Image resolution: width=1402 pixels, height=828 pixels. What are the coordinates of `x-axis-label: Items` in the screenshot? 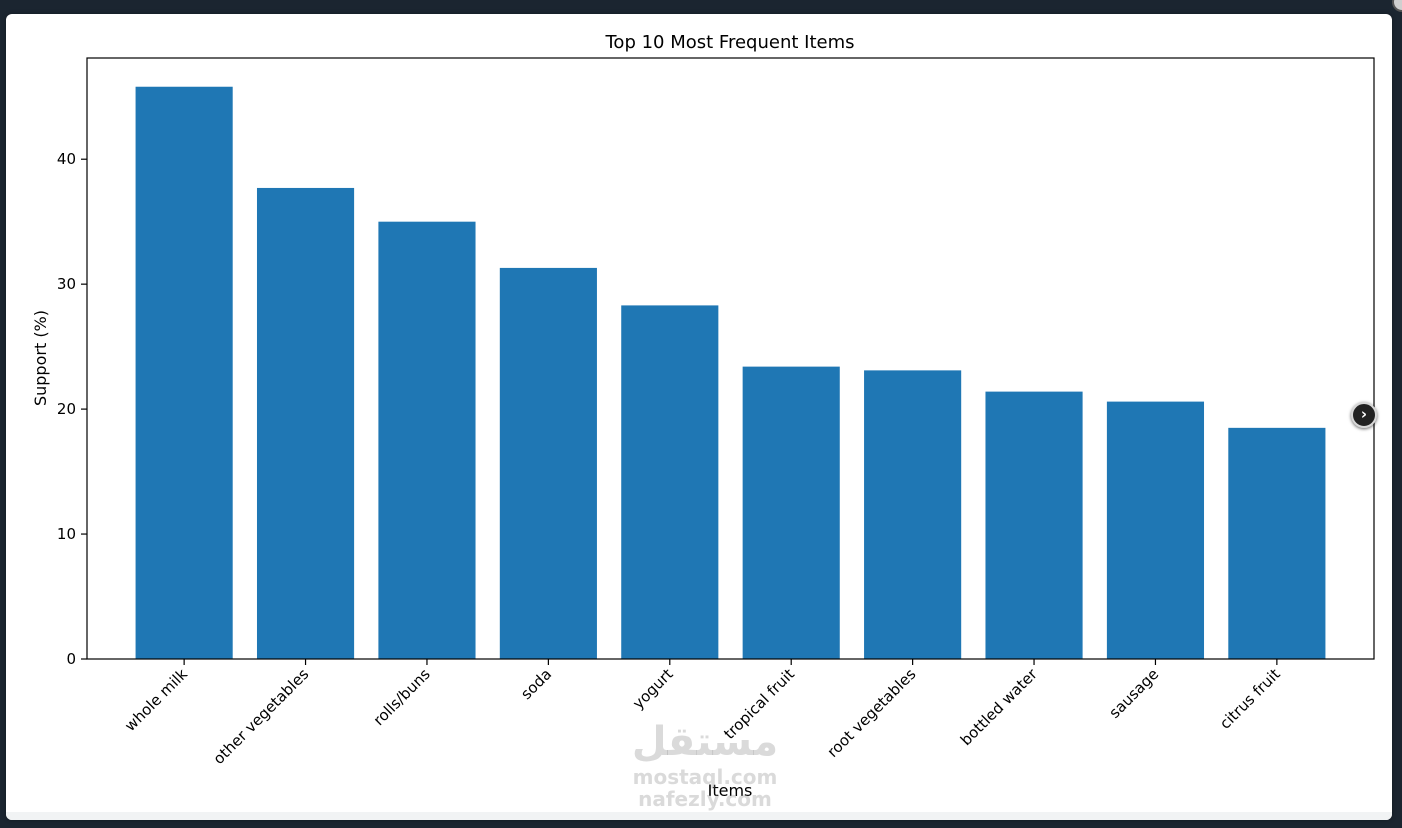 It's located at (730, 790).